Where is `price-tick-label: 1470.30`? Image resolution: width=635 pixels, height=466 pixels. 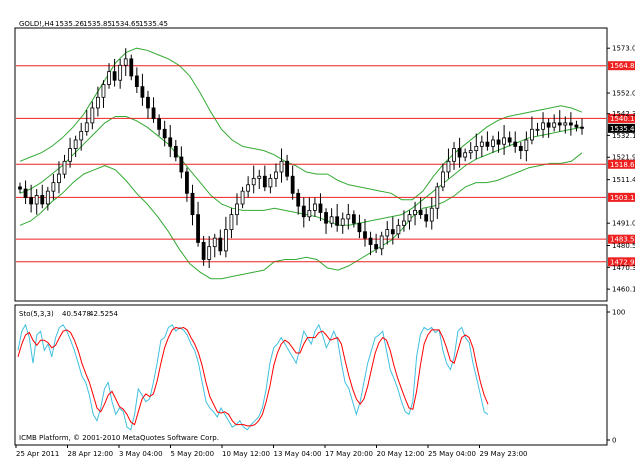
price-tick-label: 1470.30 is located at coordinates (623, 268).